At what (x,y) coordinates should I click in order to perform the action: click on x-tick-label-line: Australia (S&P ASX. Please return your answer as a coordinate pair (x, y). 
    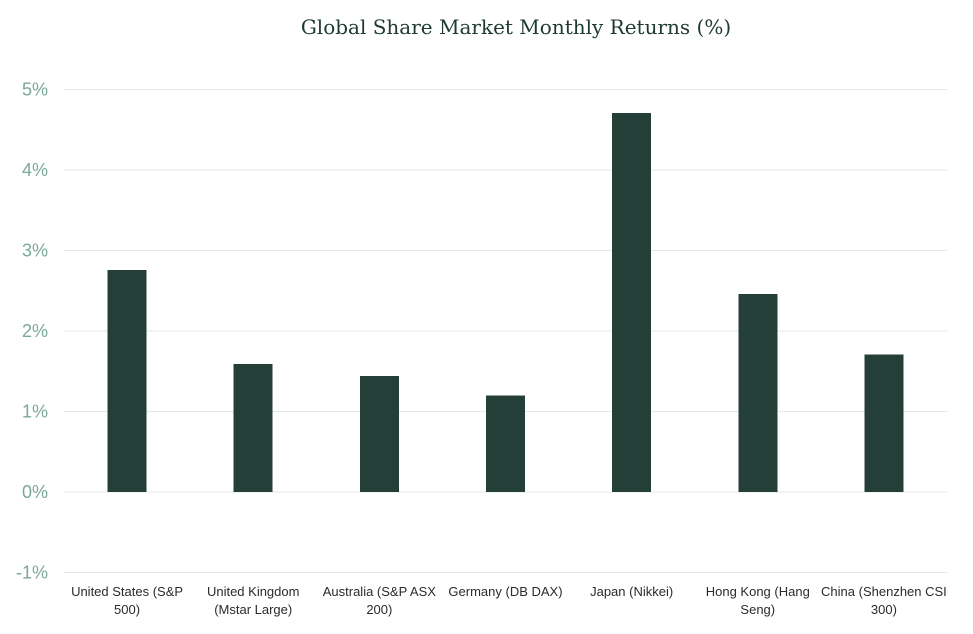
    Looking at the image, I should click on (380, 591).